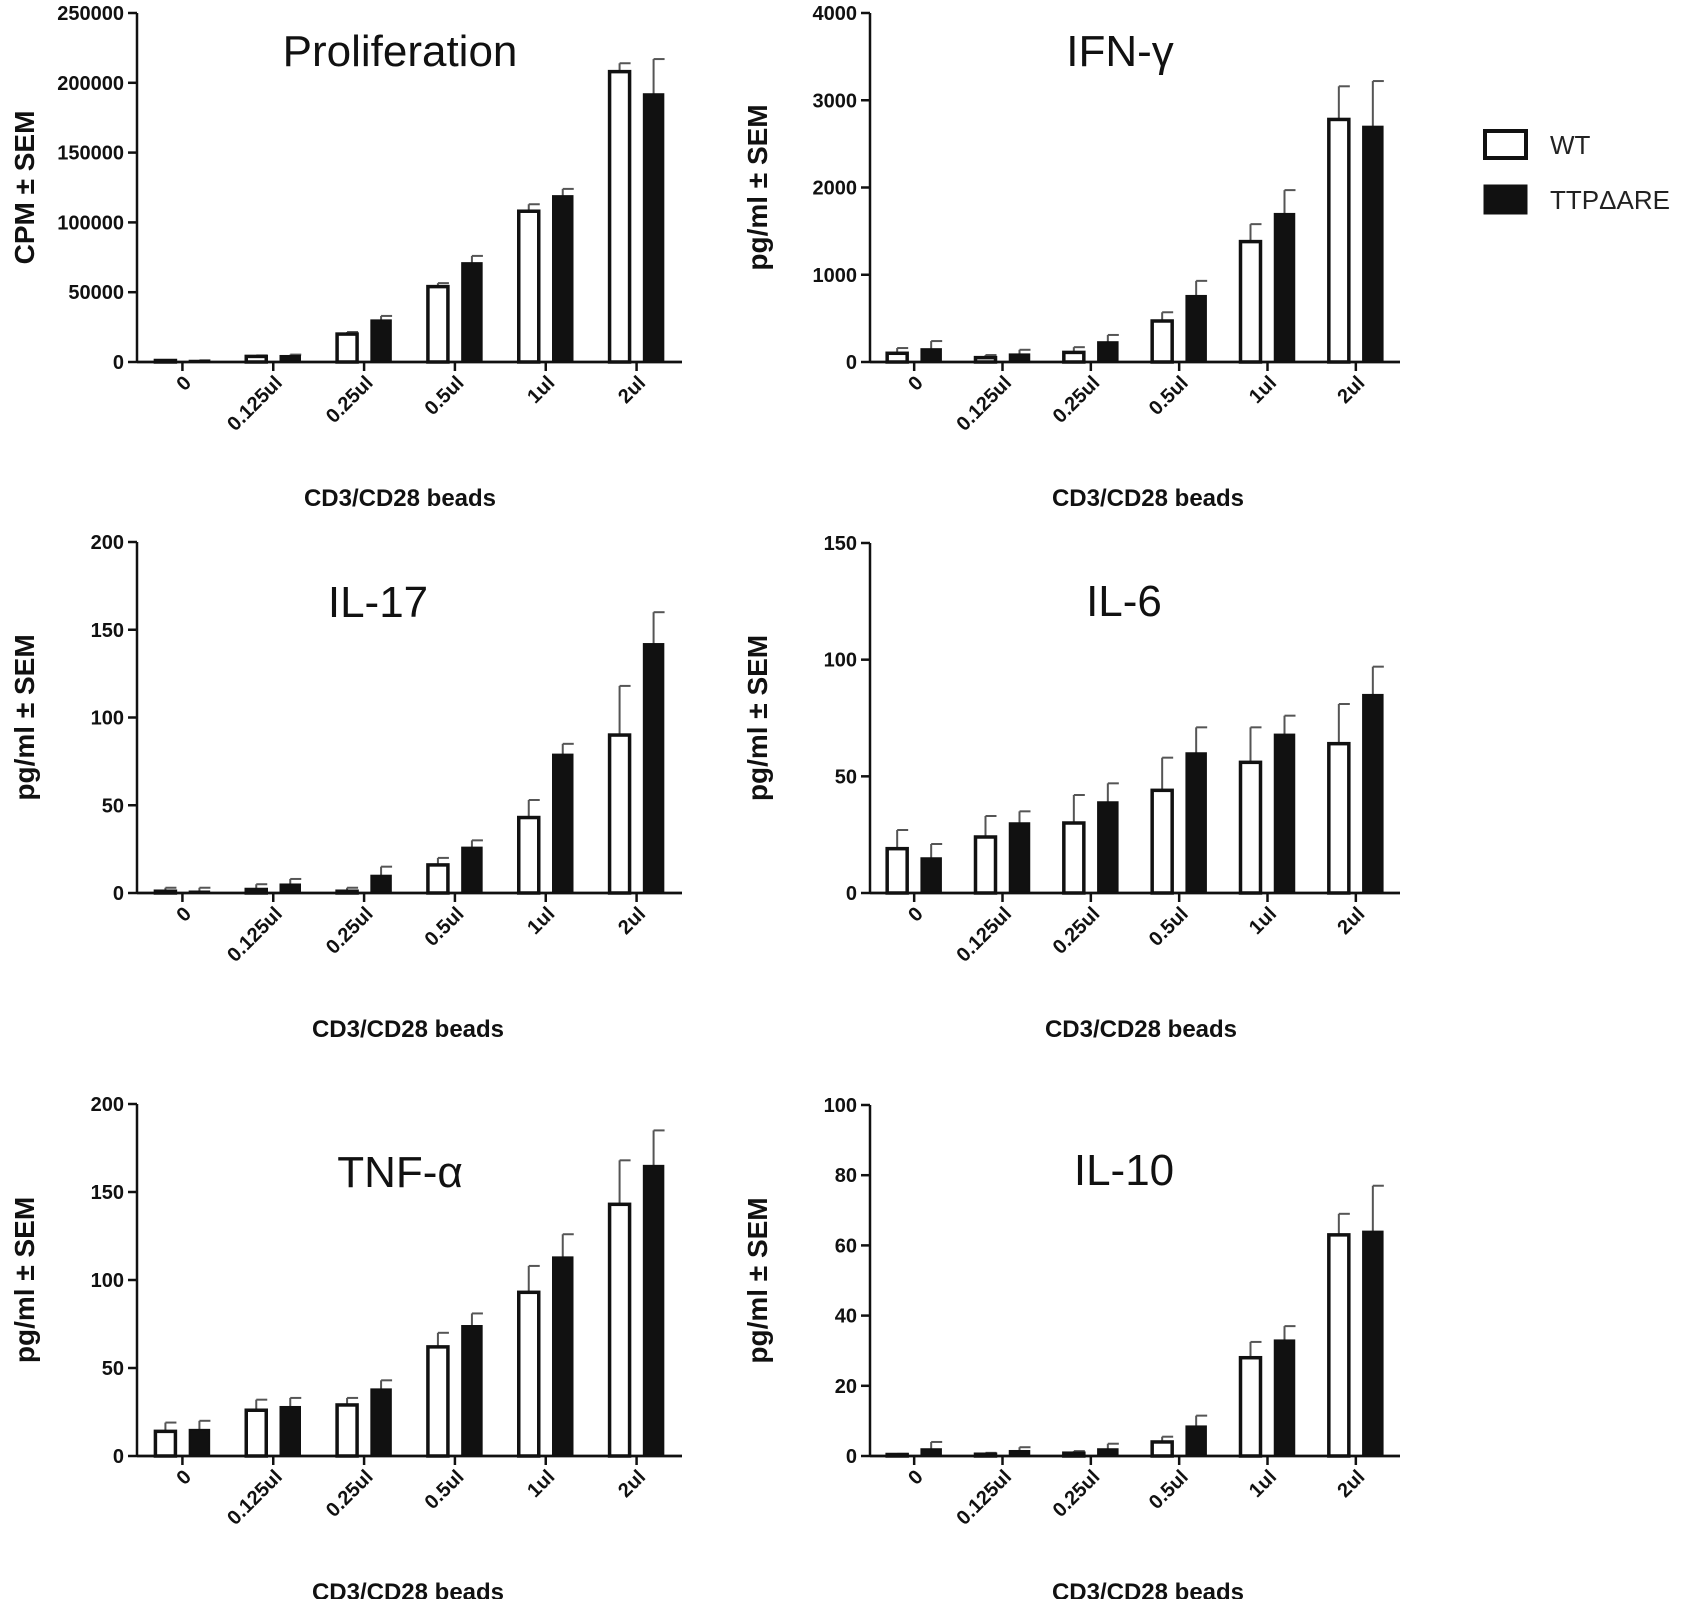 The height and width of the screenshot is (1599, 1701). Describe the element at coordinates (529, 1374) in the screenshot. I see `bar-tnf-wt-1ul` at that location.